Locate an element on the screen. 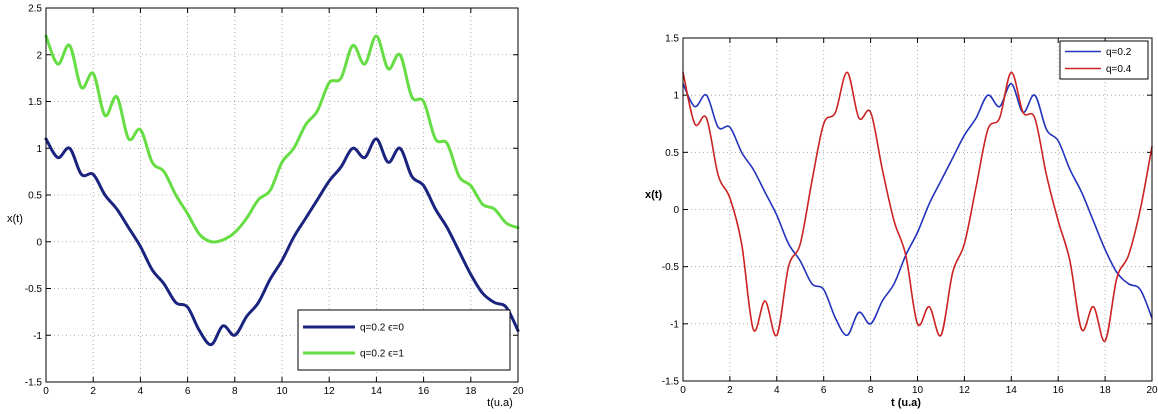 This screenshot has width=1158, height=414. y-tick-label: 2 is located at coordinates (39, 55).